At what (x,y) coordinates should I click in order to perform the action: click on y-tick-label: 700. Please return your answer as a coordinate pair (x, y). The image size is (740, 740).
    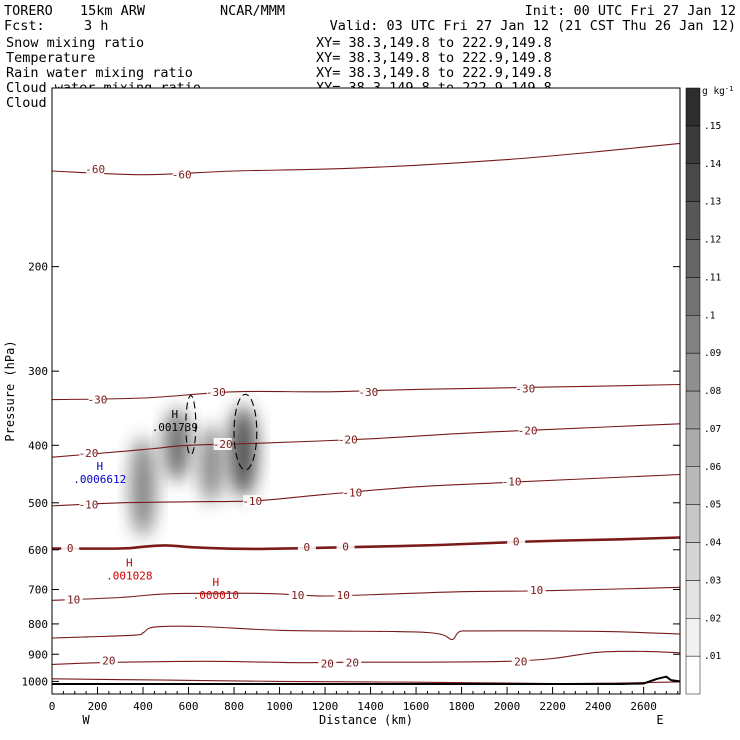
    Looking at the image, I should click on (38, 590).